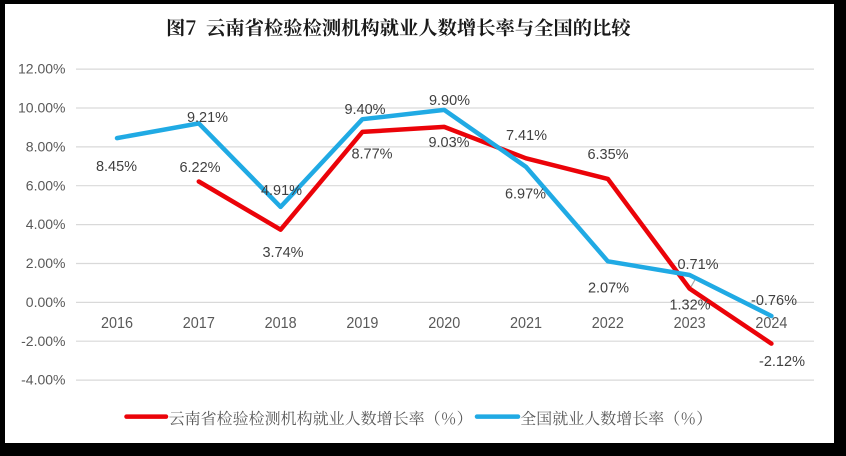 The width and height of the screenshot is (846, 456). Describe the element at coordinates (444, 323) in the screenshot. I see `svg-text: 2020` at that location.